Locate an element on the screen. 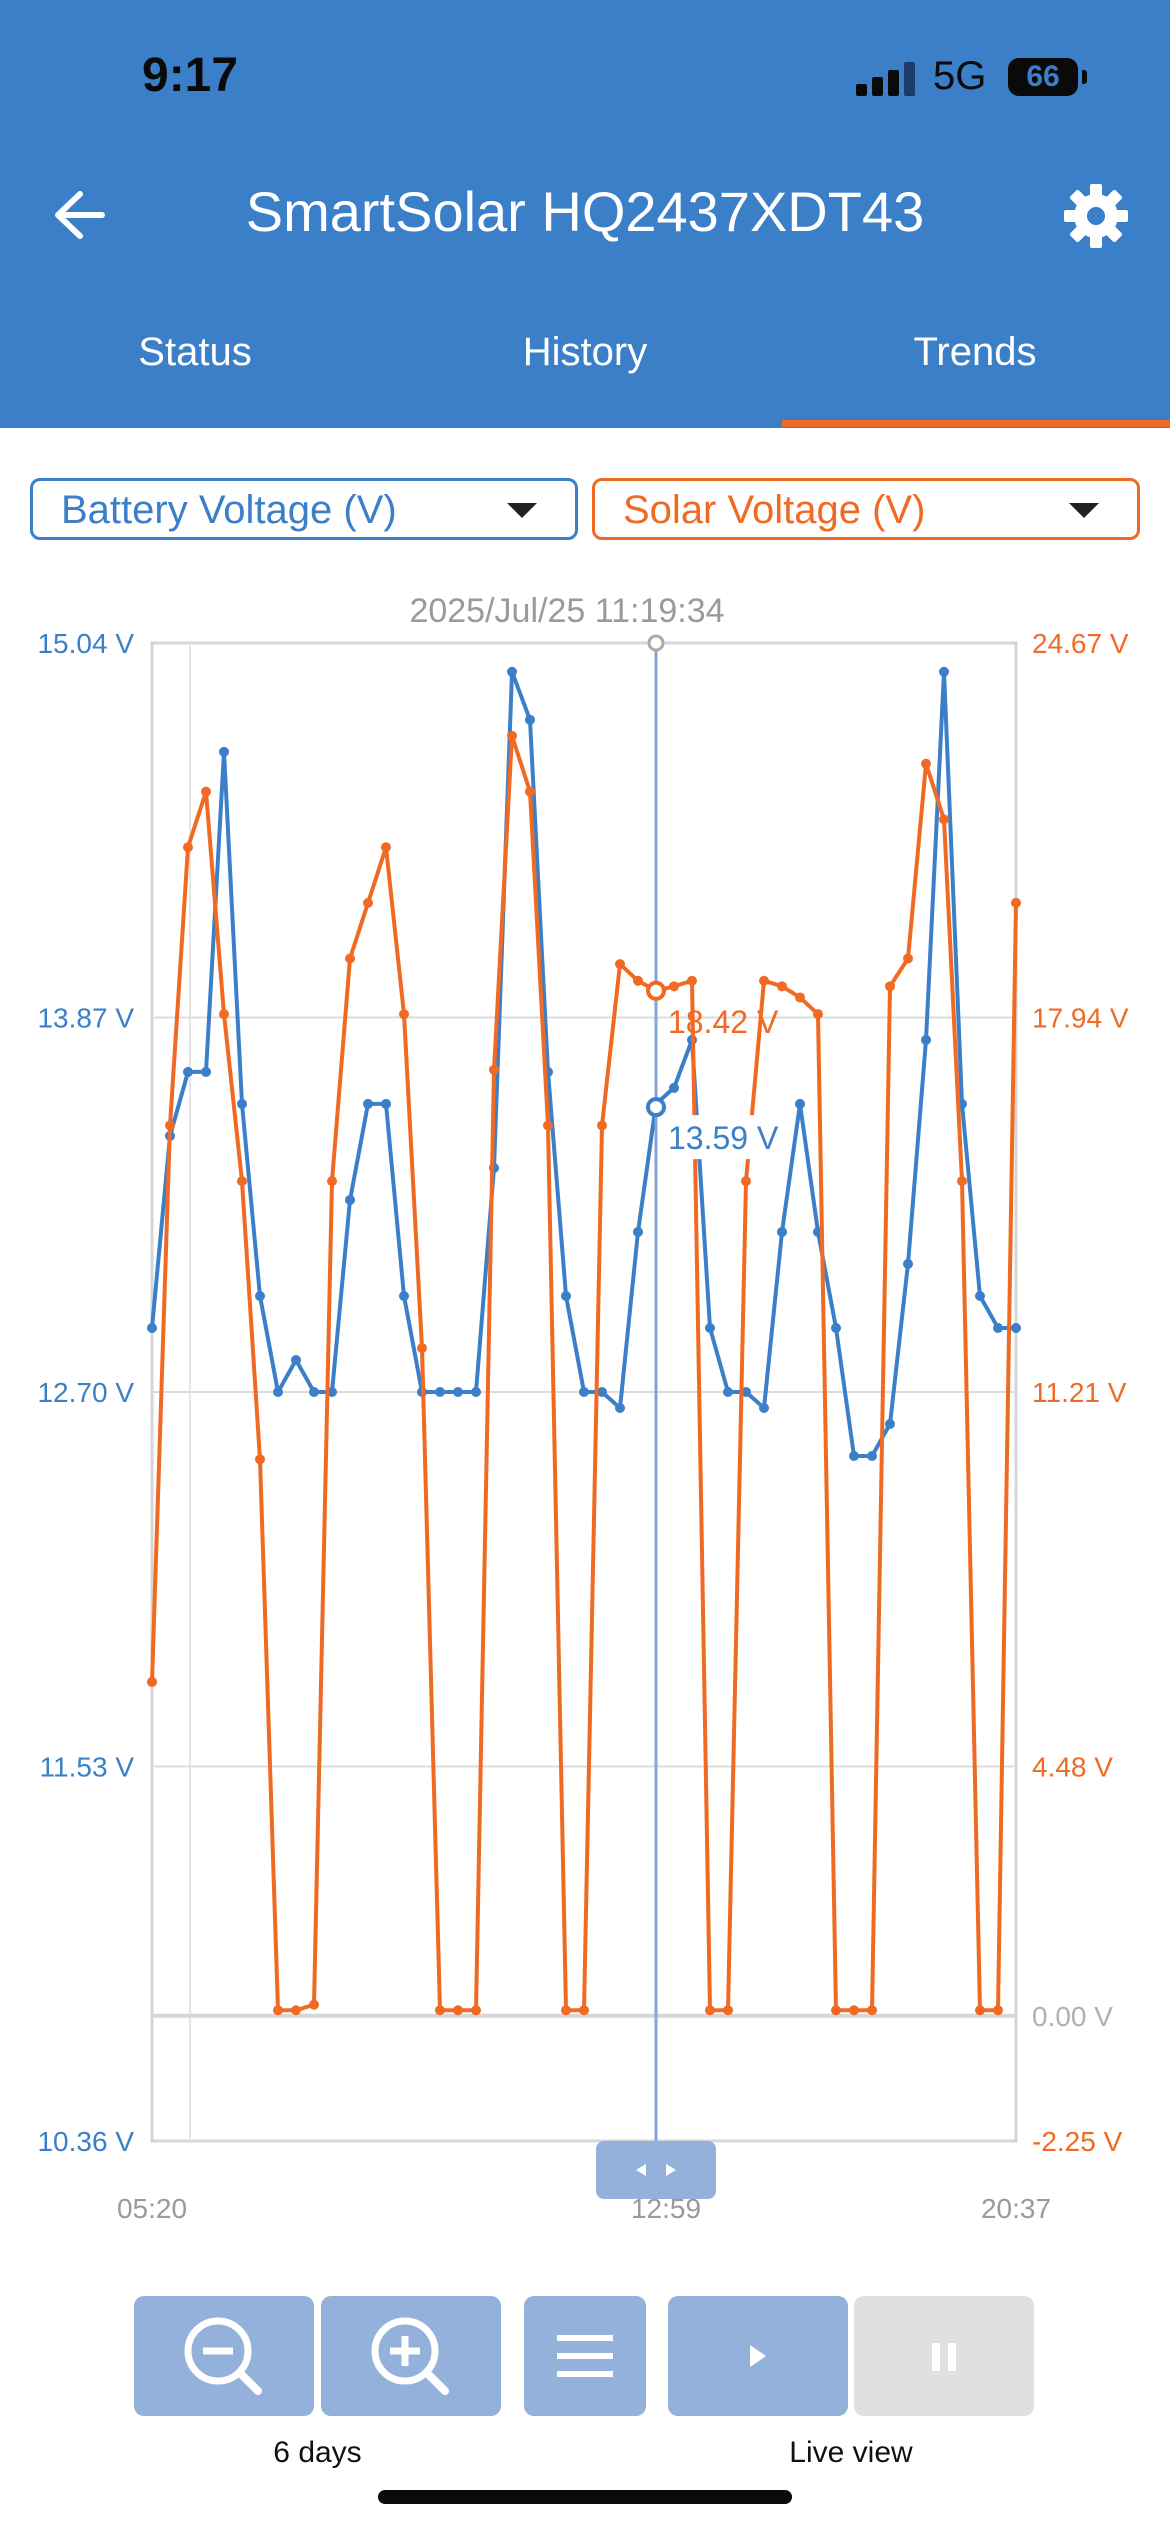 The height and width of the screenshot is (2532, 1170). drag-arrows-icon is located at coordinates (656, 2170).